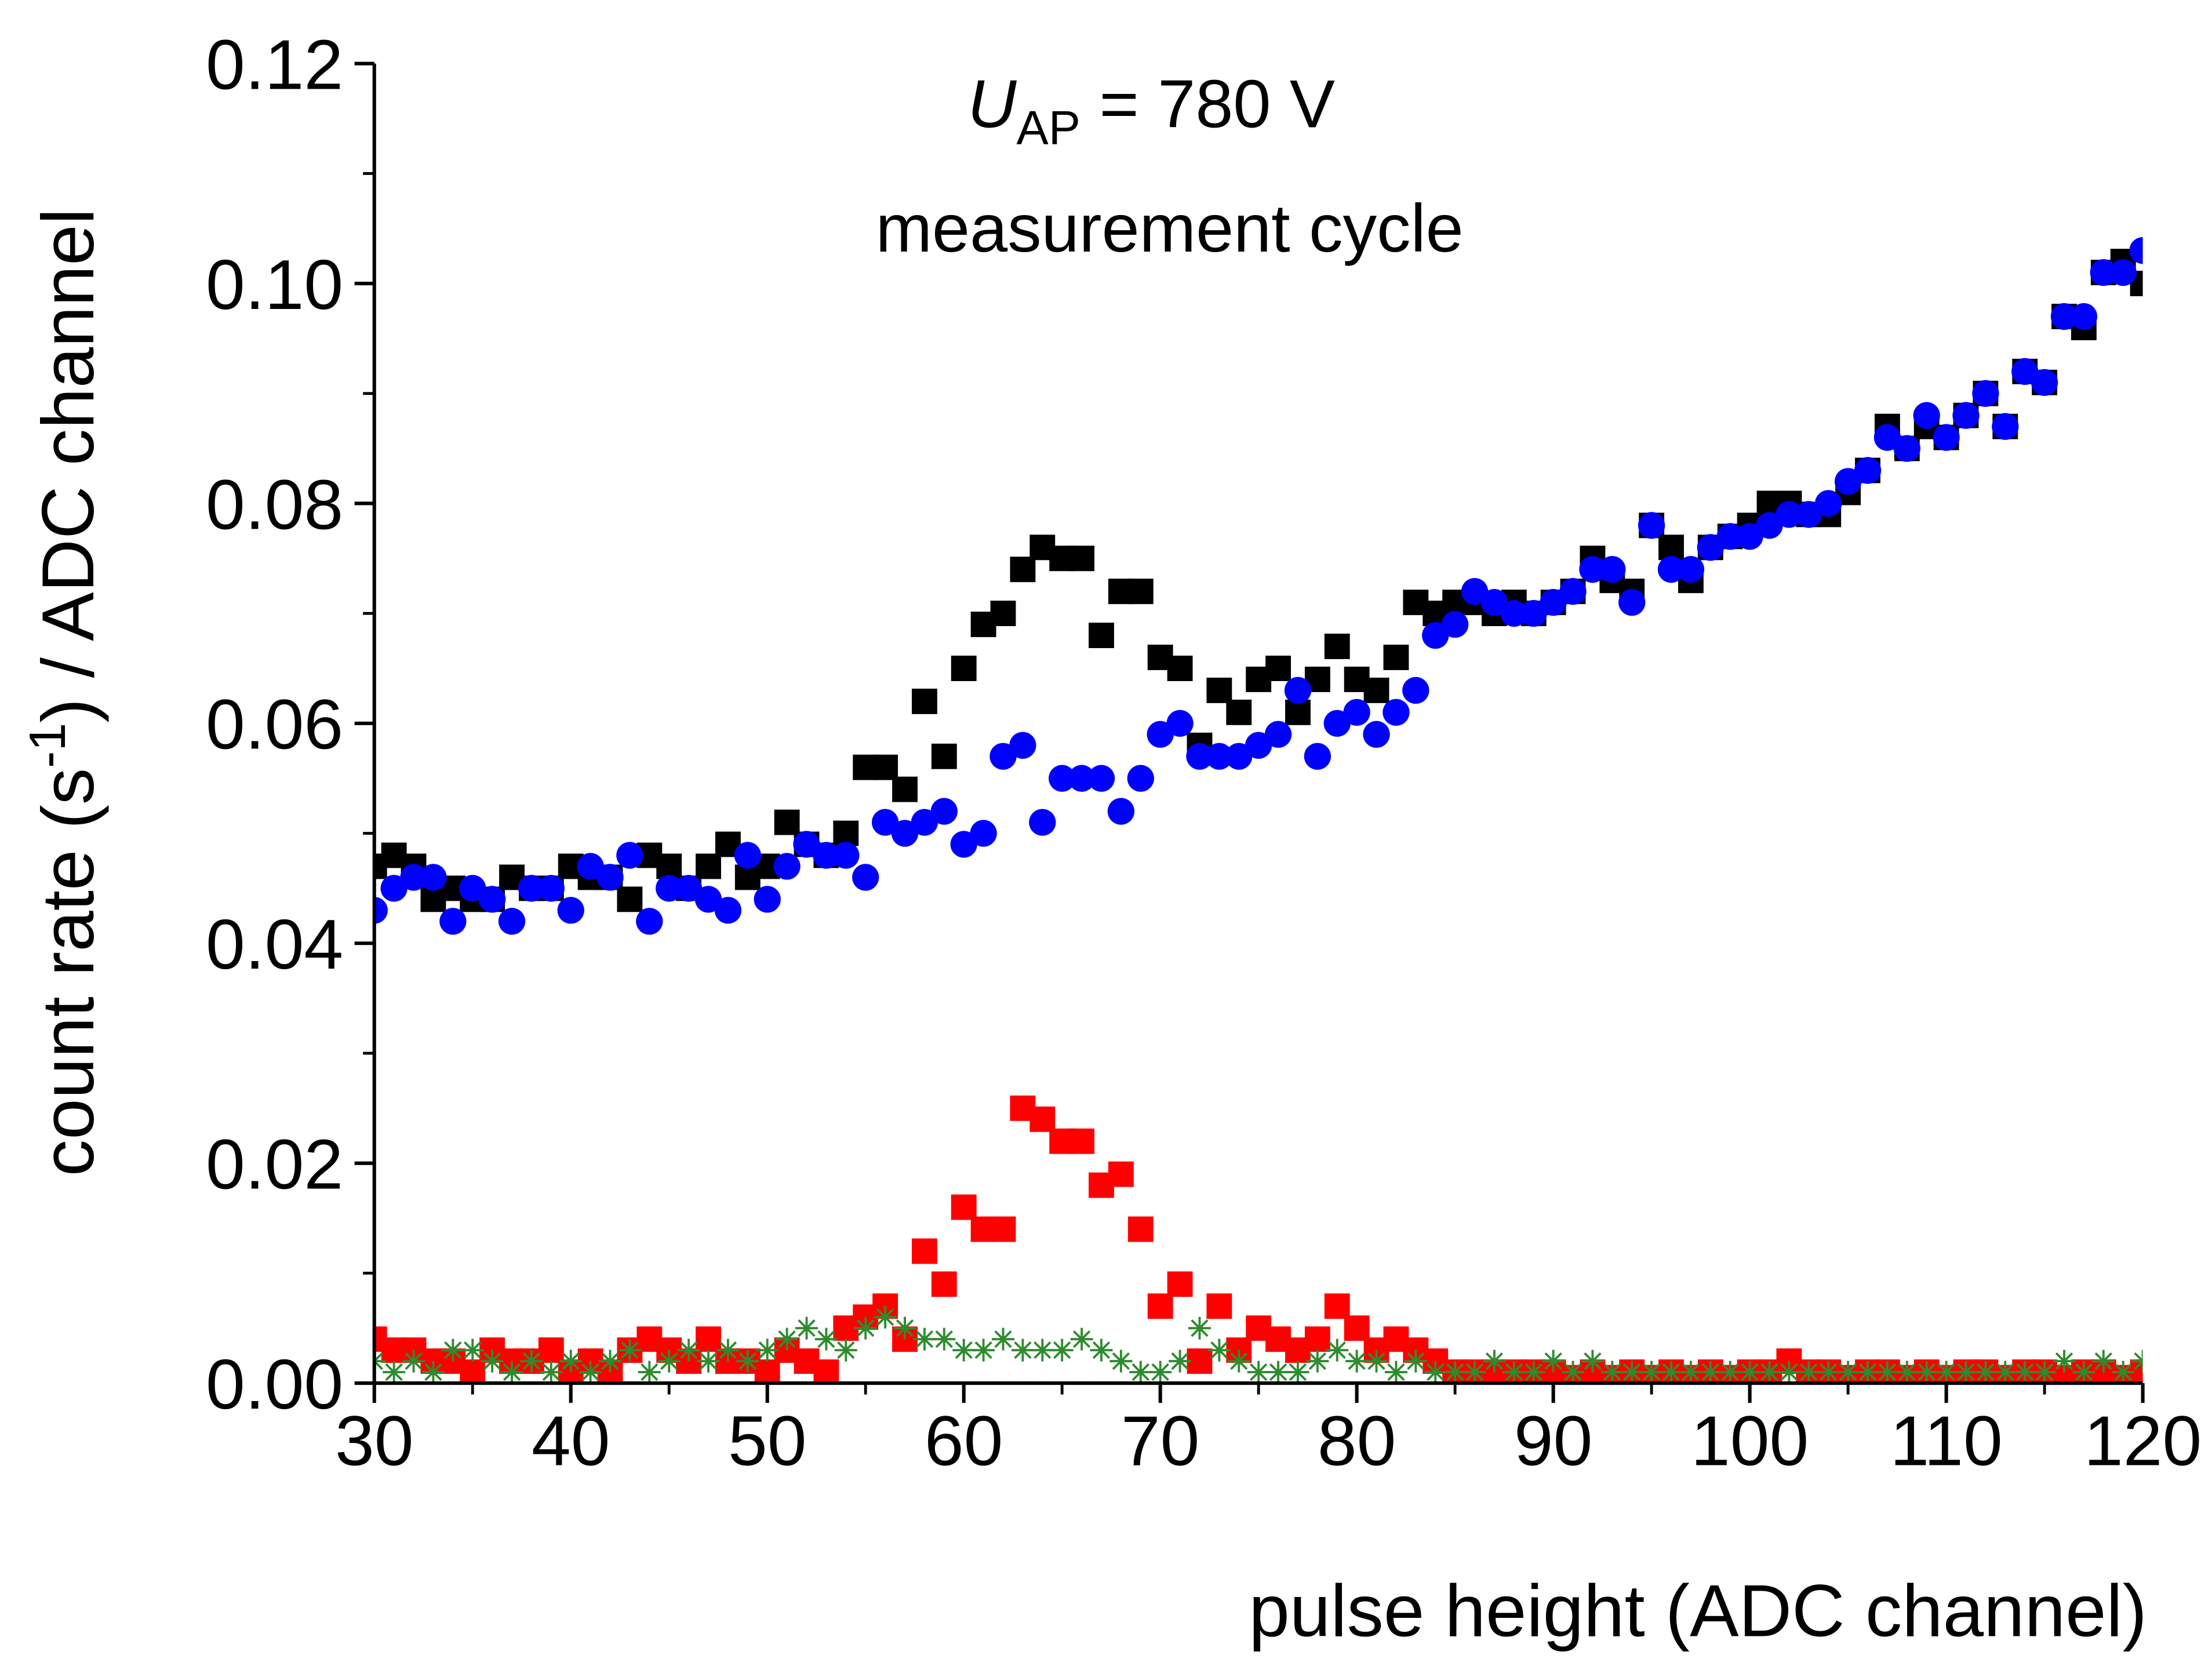 The width and height of the screenshot is (2212, 1677). I want to click on x-tick-label: 70, so click(1160, 1440).